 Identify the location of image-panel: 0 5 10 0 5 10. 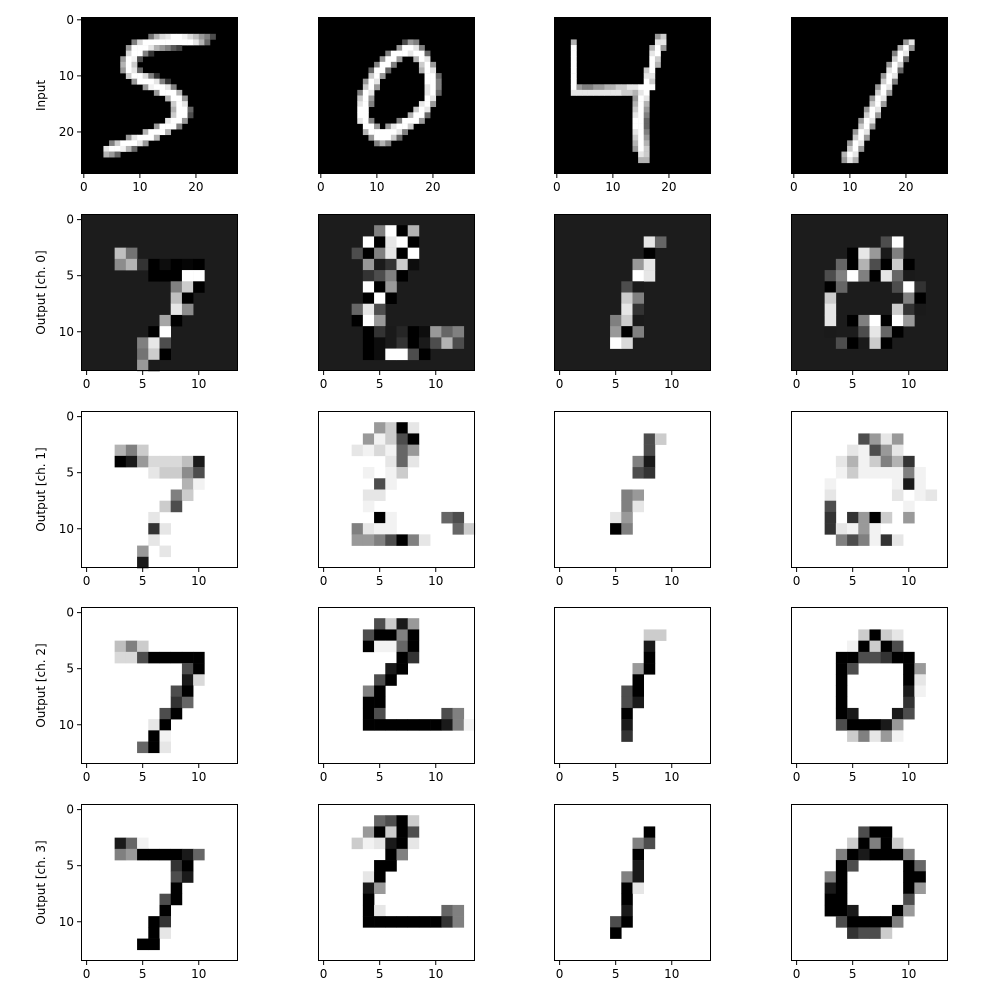
(148, 499).